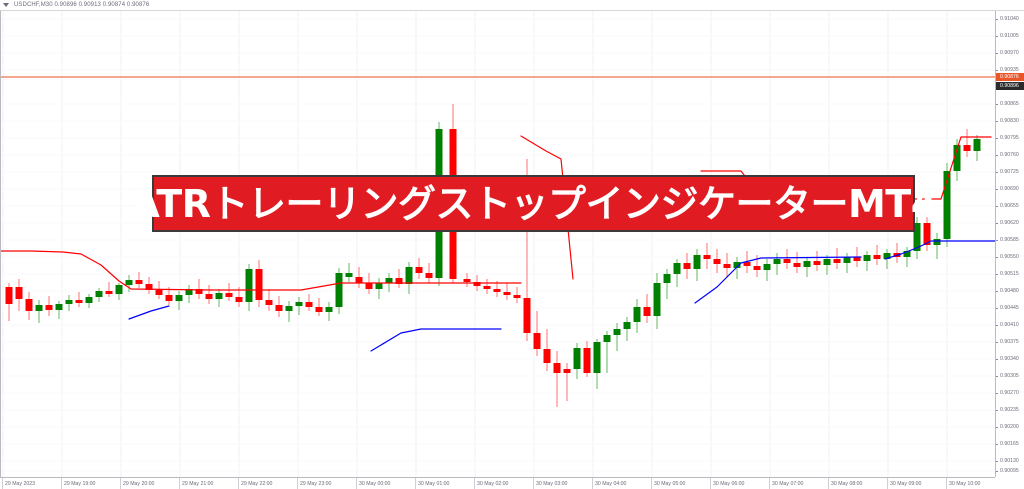  I want to click on caret-down-icon, so click(6, 5).